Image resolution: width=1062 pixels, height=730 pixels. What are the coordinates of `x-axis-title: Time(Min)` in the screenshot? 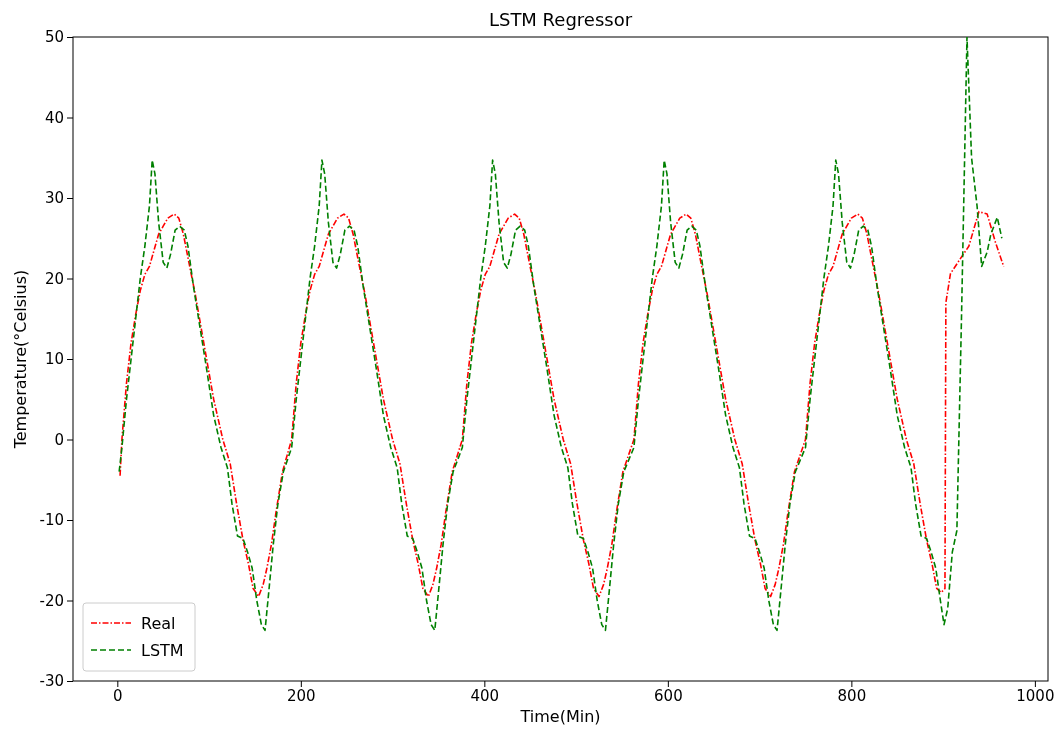 It's located at (560, 716).